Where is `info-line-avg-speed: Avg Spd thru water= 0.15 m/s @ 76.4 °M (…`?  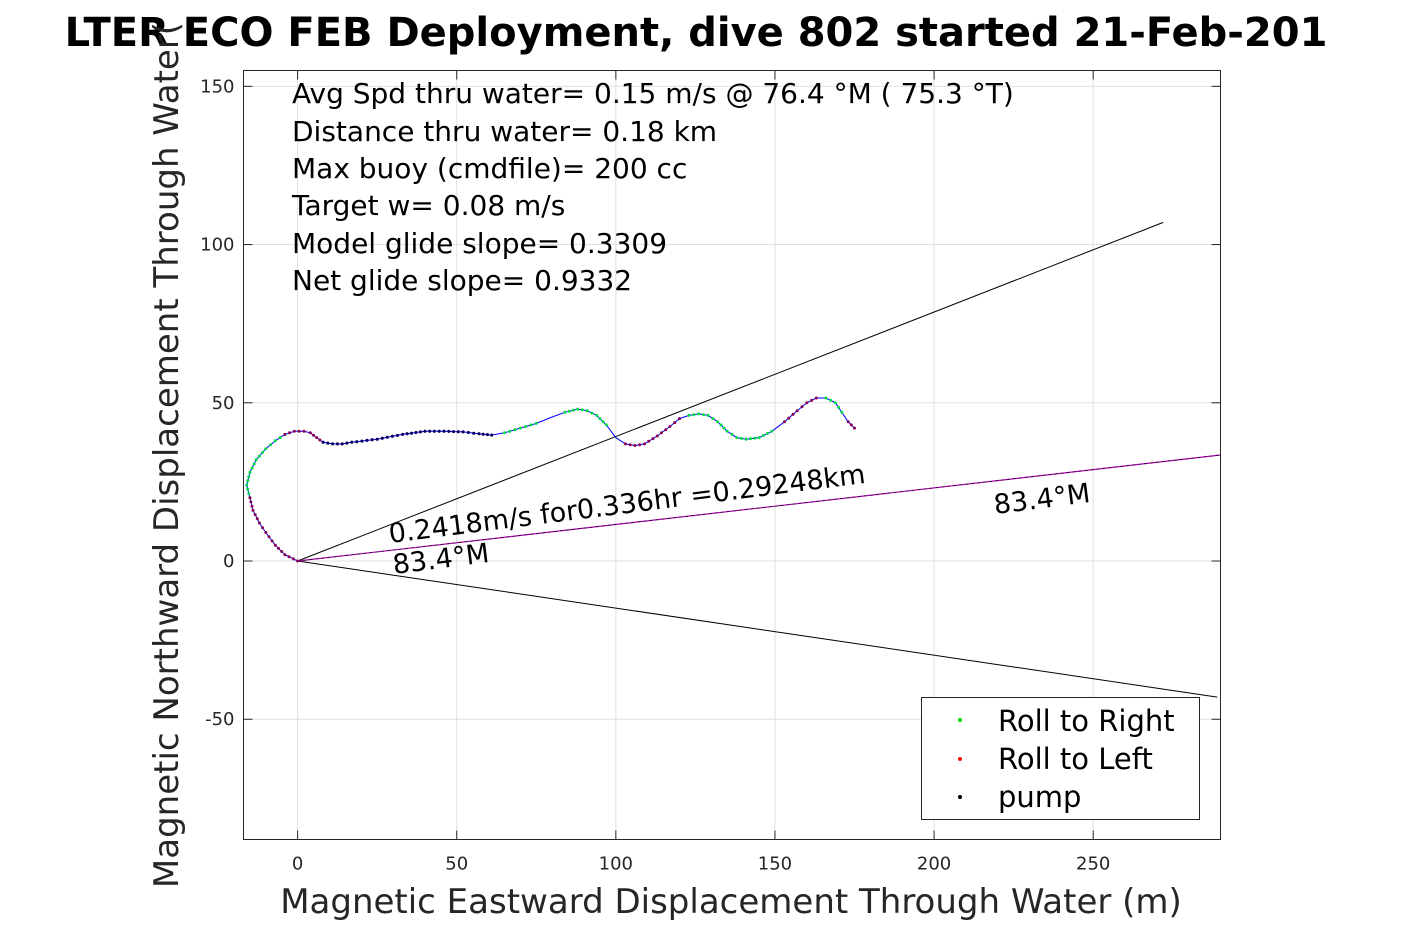 info-line-avg-speed: Avg Spd thru water= 0.15 m/s @ 76.4 °M (… is located at coordinates (653, 93).